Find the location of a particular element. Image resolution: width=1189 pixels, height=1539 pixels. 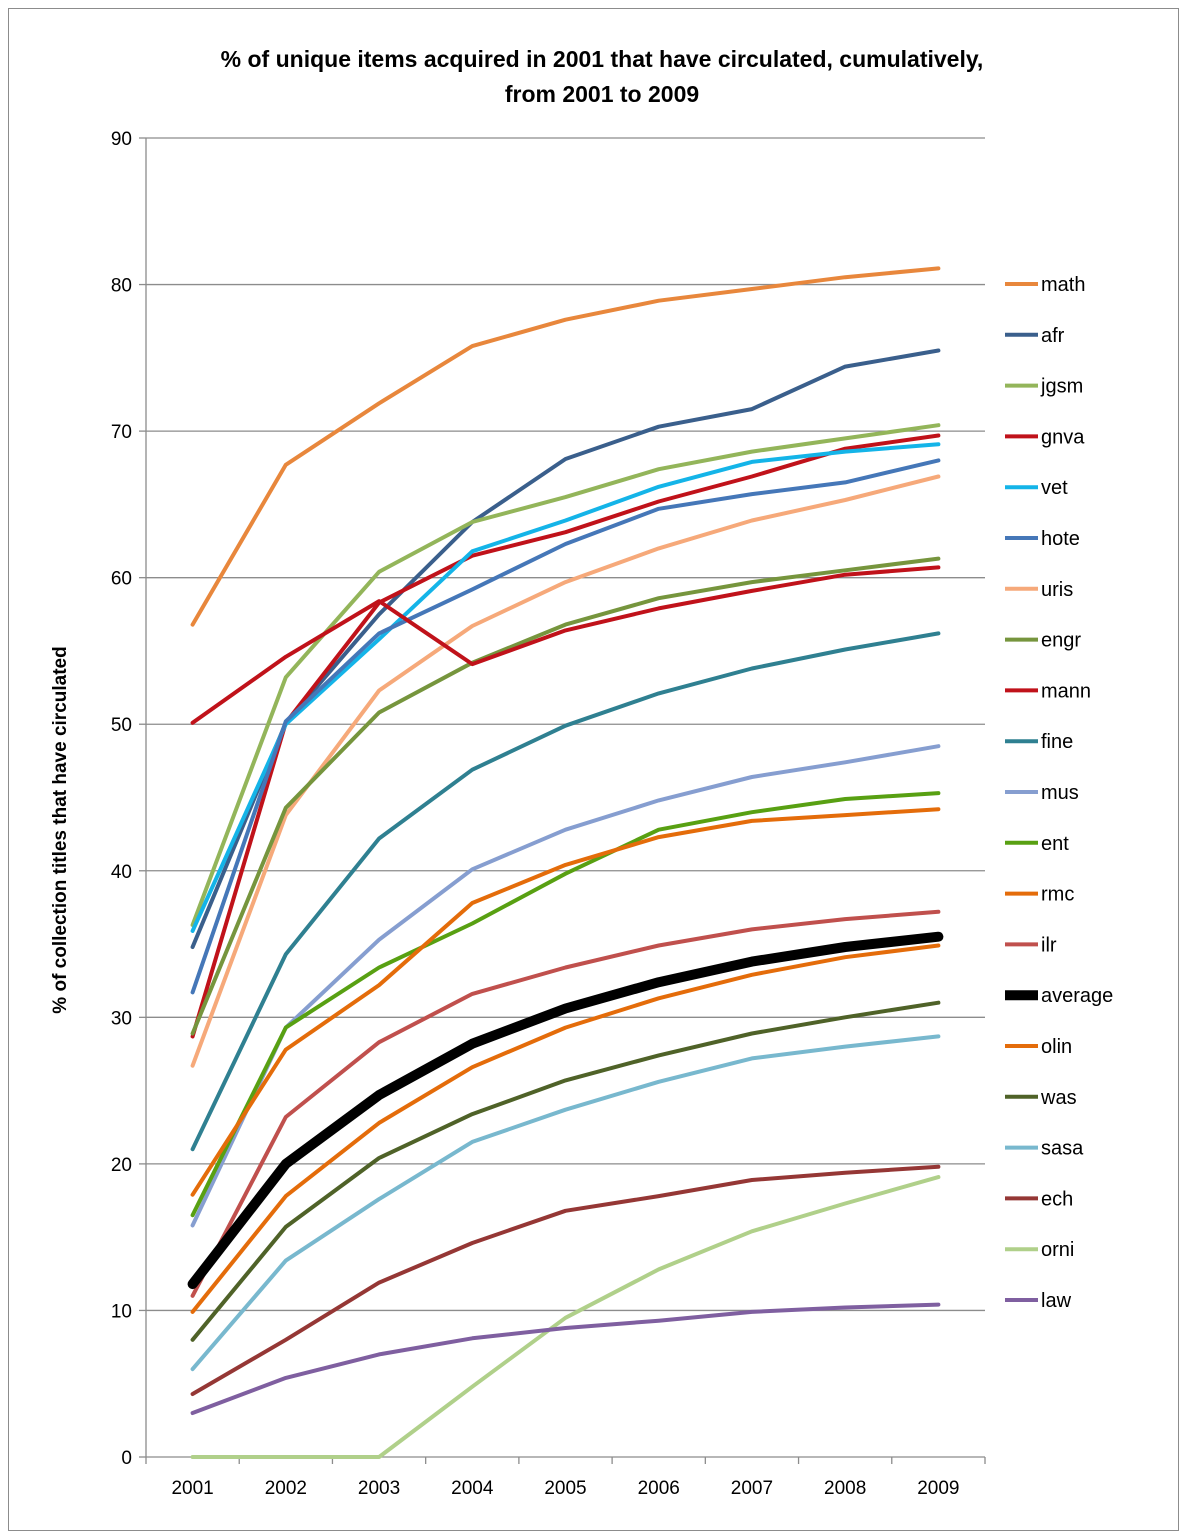

legend-label-average: average is located at coordinates (1077, 996).